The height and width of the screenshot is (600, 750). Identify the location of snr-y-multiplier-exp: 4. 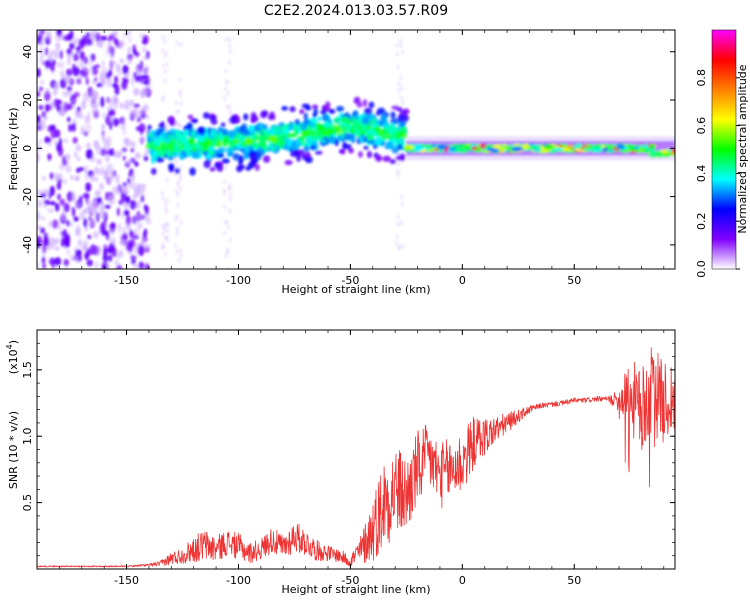
(9, 346).